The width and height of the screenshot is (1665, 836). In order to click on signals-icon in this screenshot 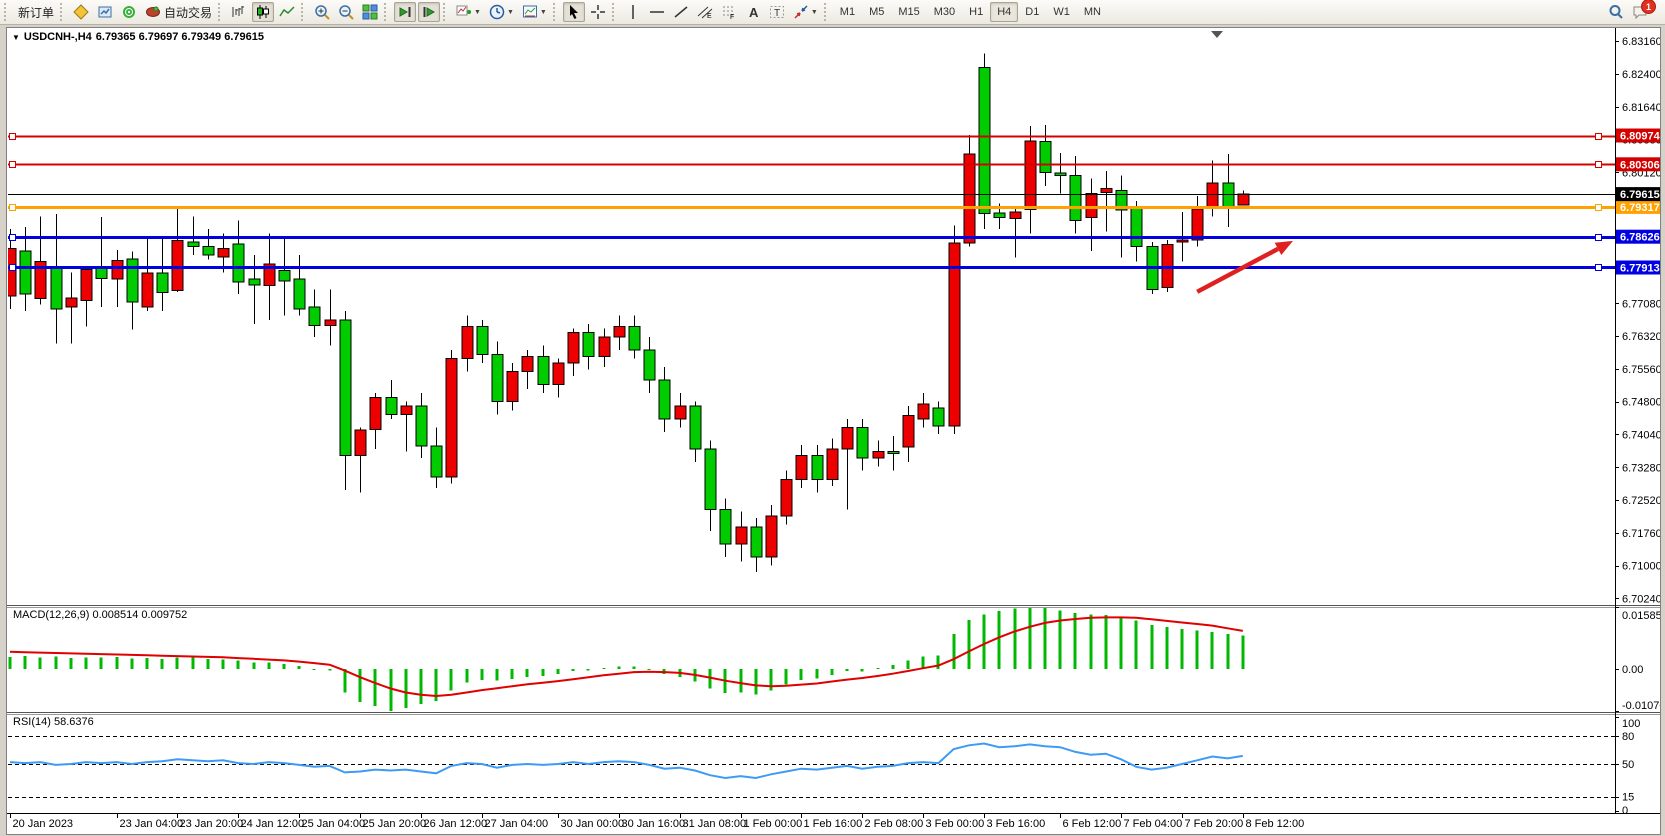, I will do `click(129, 12)`.